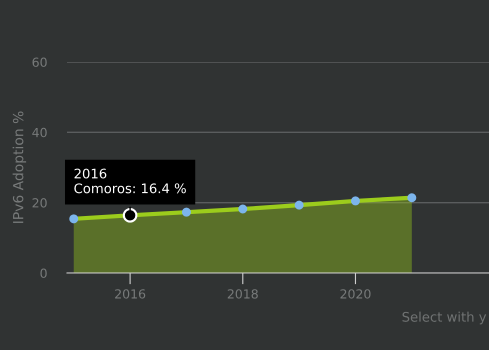 The image size is (489, 350). What do you see at coordinates (19, 167) in the screenshot?
I see `y-axis-title: IPv6 Adoption %` at bounding box center [19, 167].